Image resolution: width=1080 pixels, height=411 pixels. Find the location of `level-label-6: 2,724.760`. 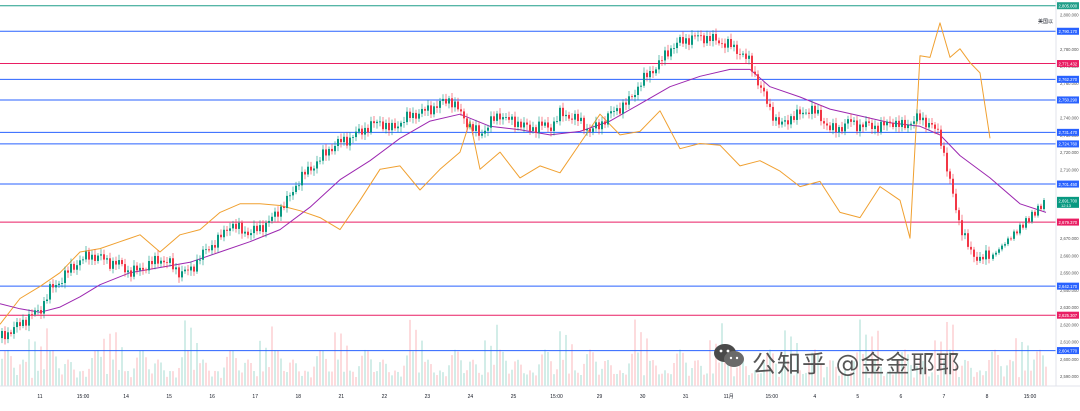

level-label-6: 2,724.760 is located at coordinates (1068, 144).